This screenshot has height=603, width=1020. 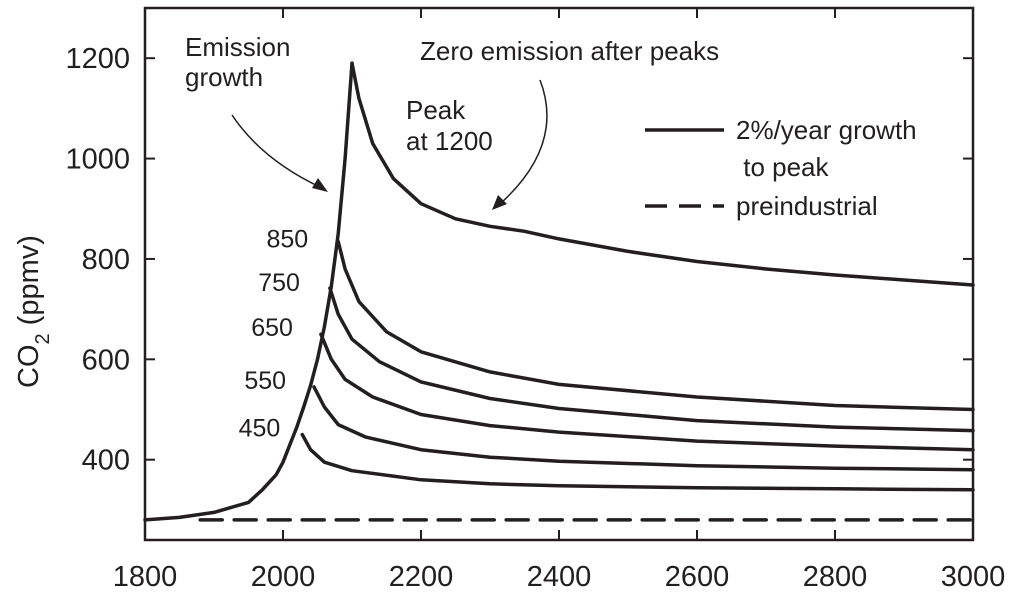 I want to click on labels-layer: 450 550 650 750 850, so click(x=274, y=333).